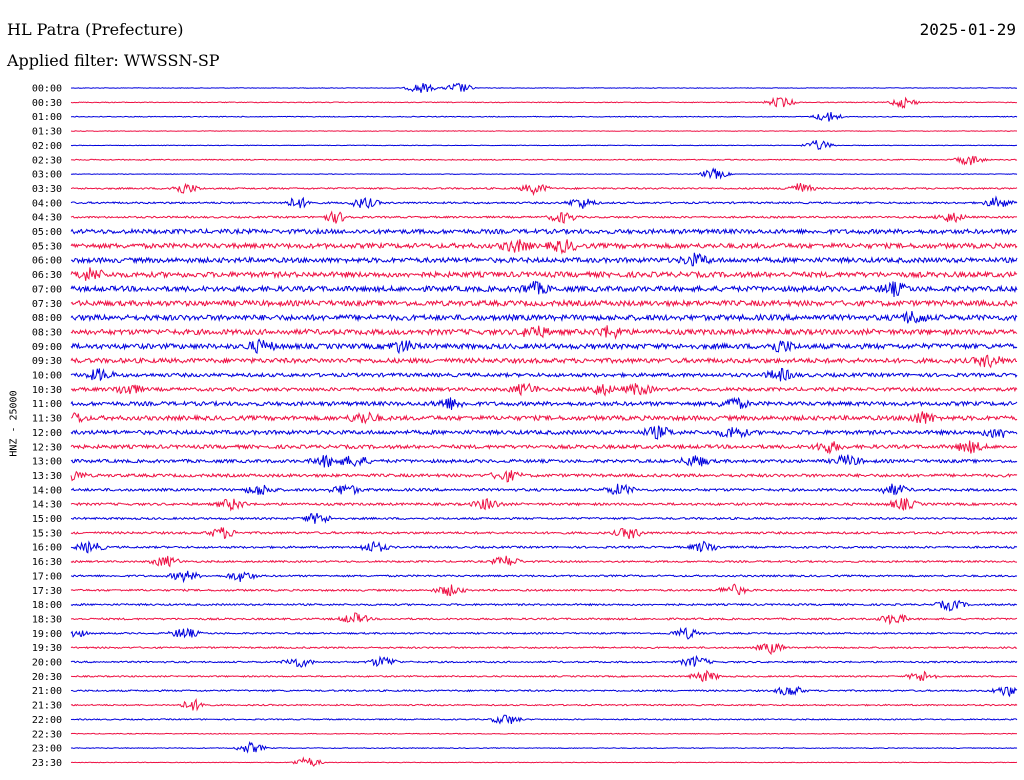  I want to click on time-tick-label: 16:30, so click(47, 562).